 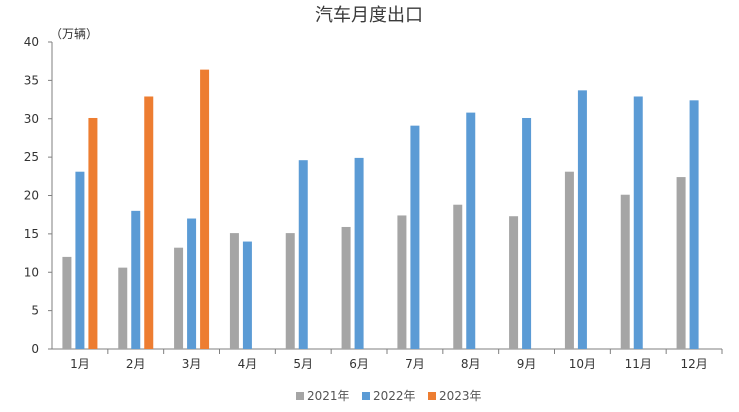 I want to click on x-tick-label: 3月, so click(x=192, y=364).